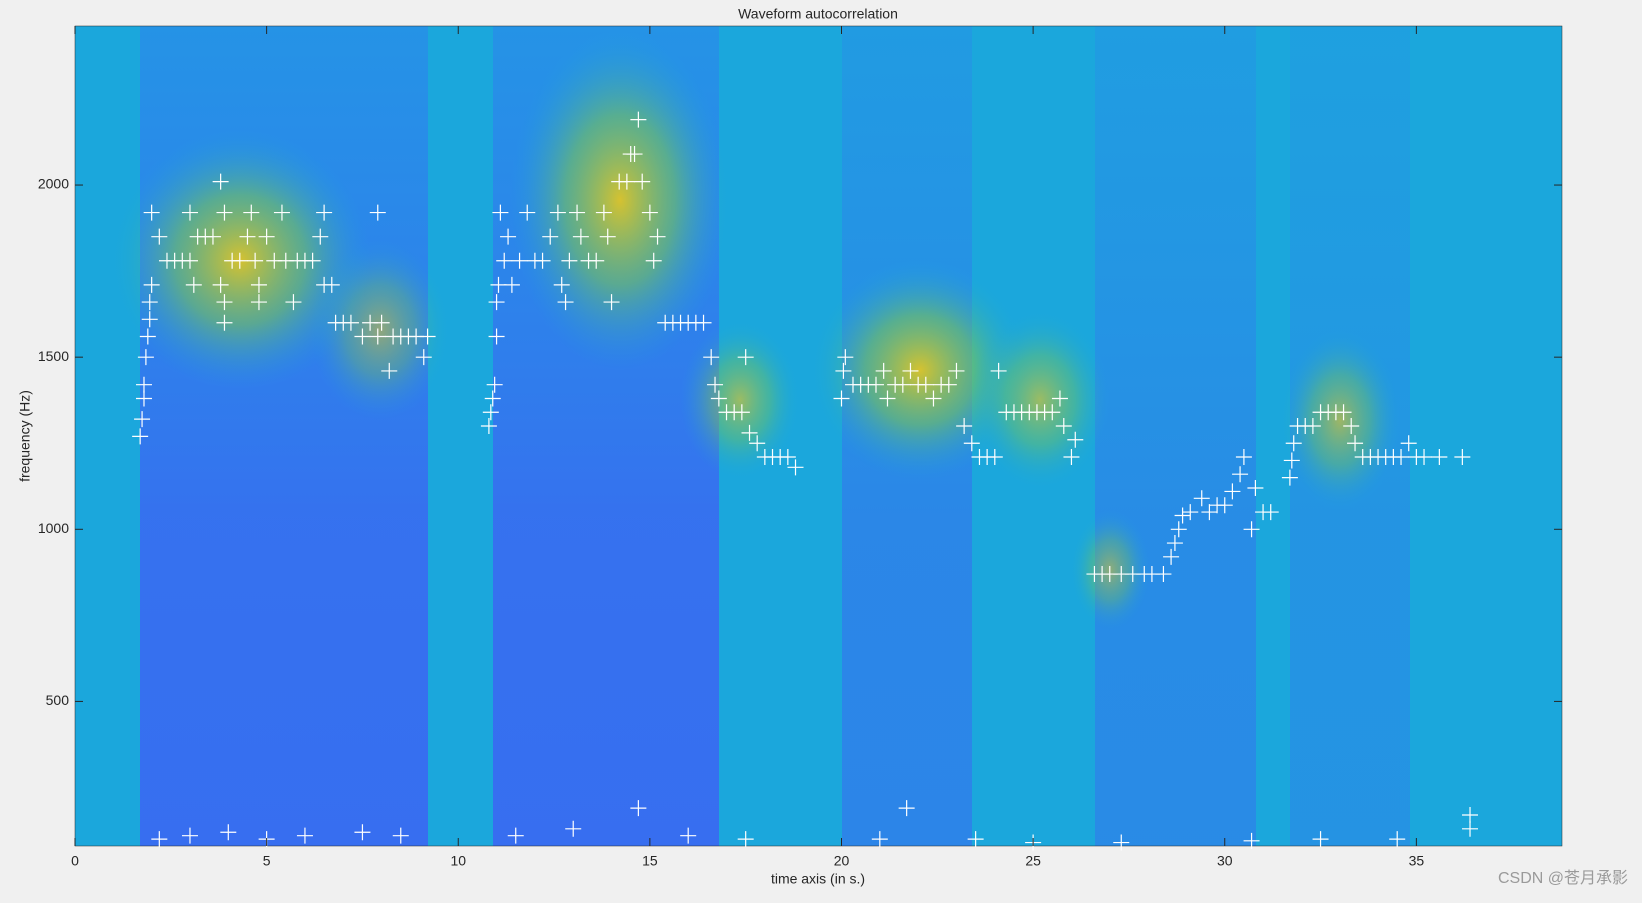  Describe the element at coordinates (1175, 436) in the screenshot. I see `heatmap-region` at that location.